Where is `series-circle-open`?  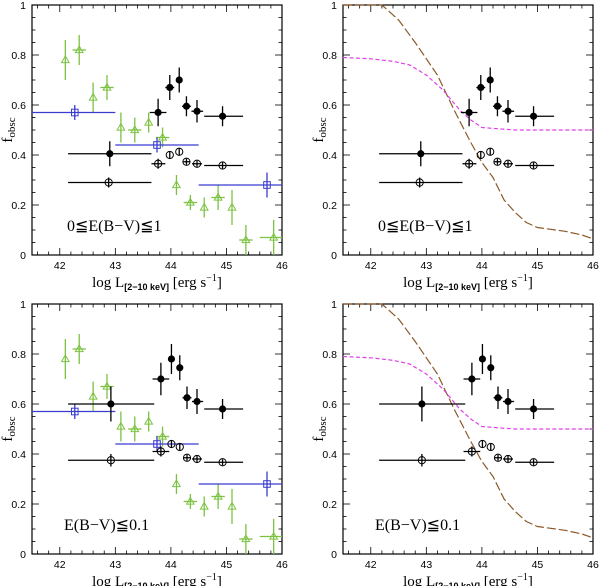
series-circle-open is located at coordinates (156, 453).